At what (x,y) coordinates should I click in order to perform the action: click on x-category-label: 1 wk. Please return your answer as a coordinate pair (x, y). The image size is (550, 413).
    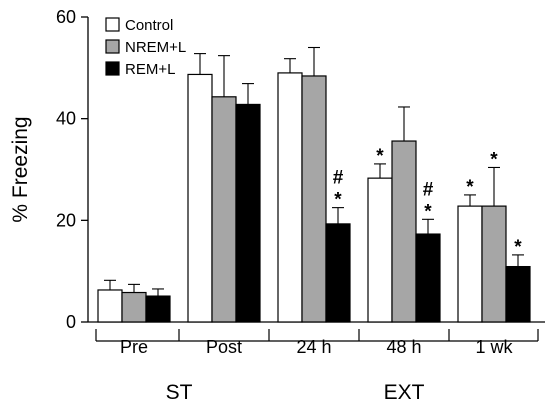
    Looking at the image, I should click on (494, 347).